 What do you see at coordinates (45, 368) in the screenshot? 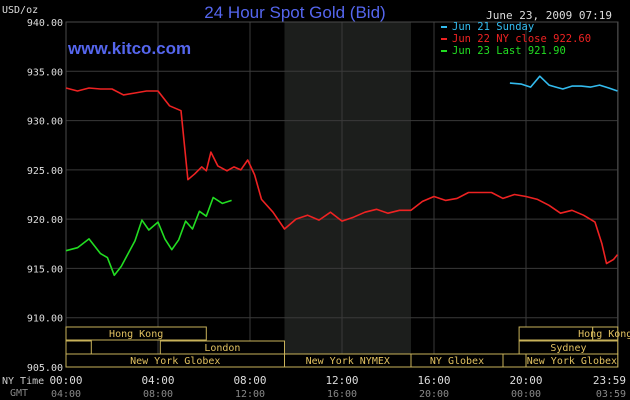
I see `y-tick-label: 905.00` at bounding box center [45, 368].